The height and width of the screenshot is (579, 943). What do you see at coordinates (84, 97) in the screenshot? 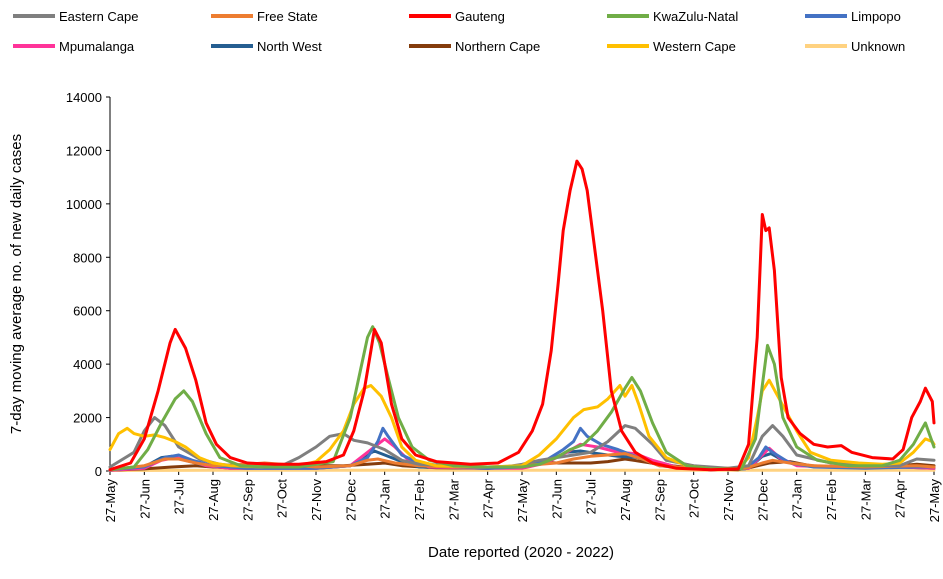
I see `y-tick-label: 14000` at bounding box center [84, 97].